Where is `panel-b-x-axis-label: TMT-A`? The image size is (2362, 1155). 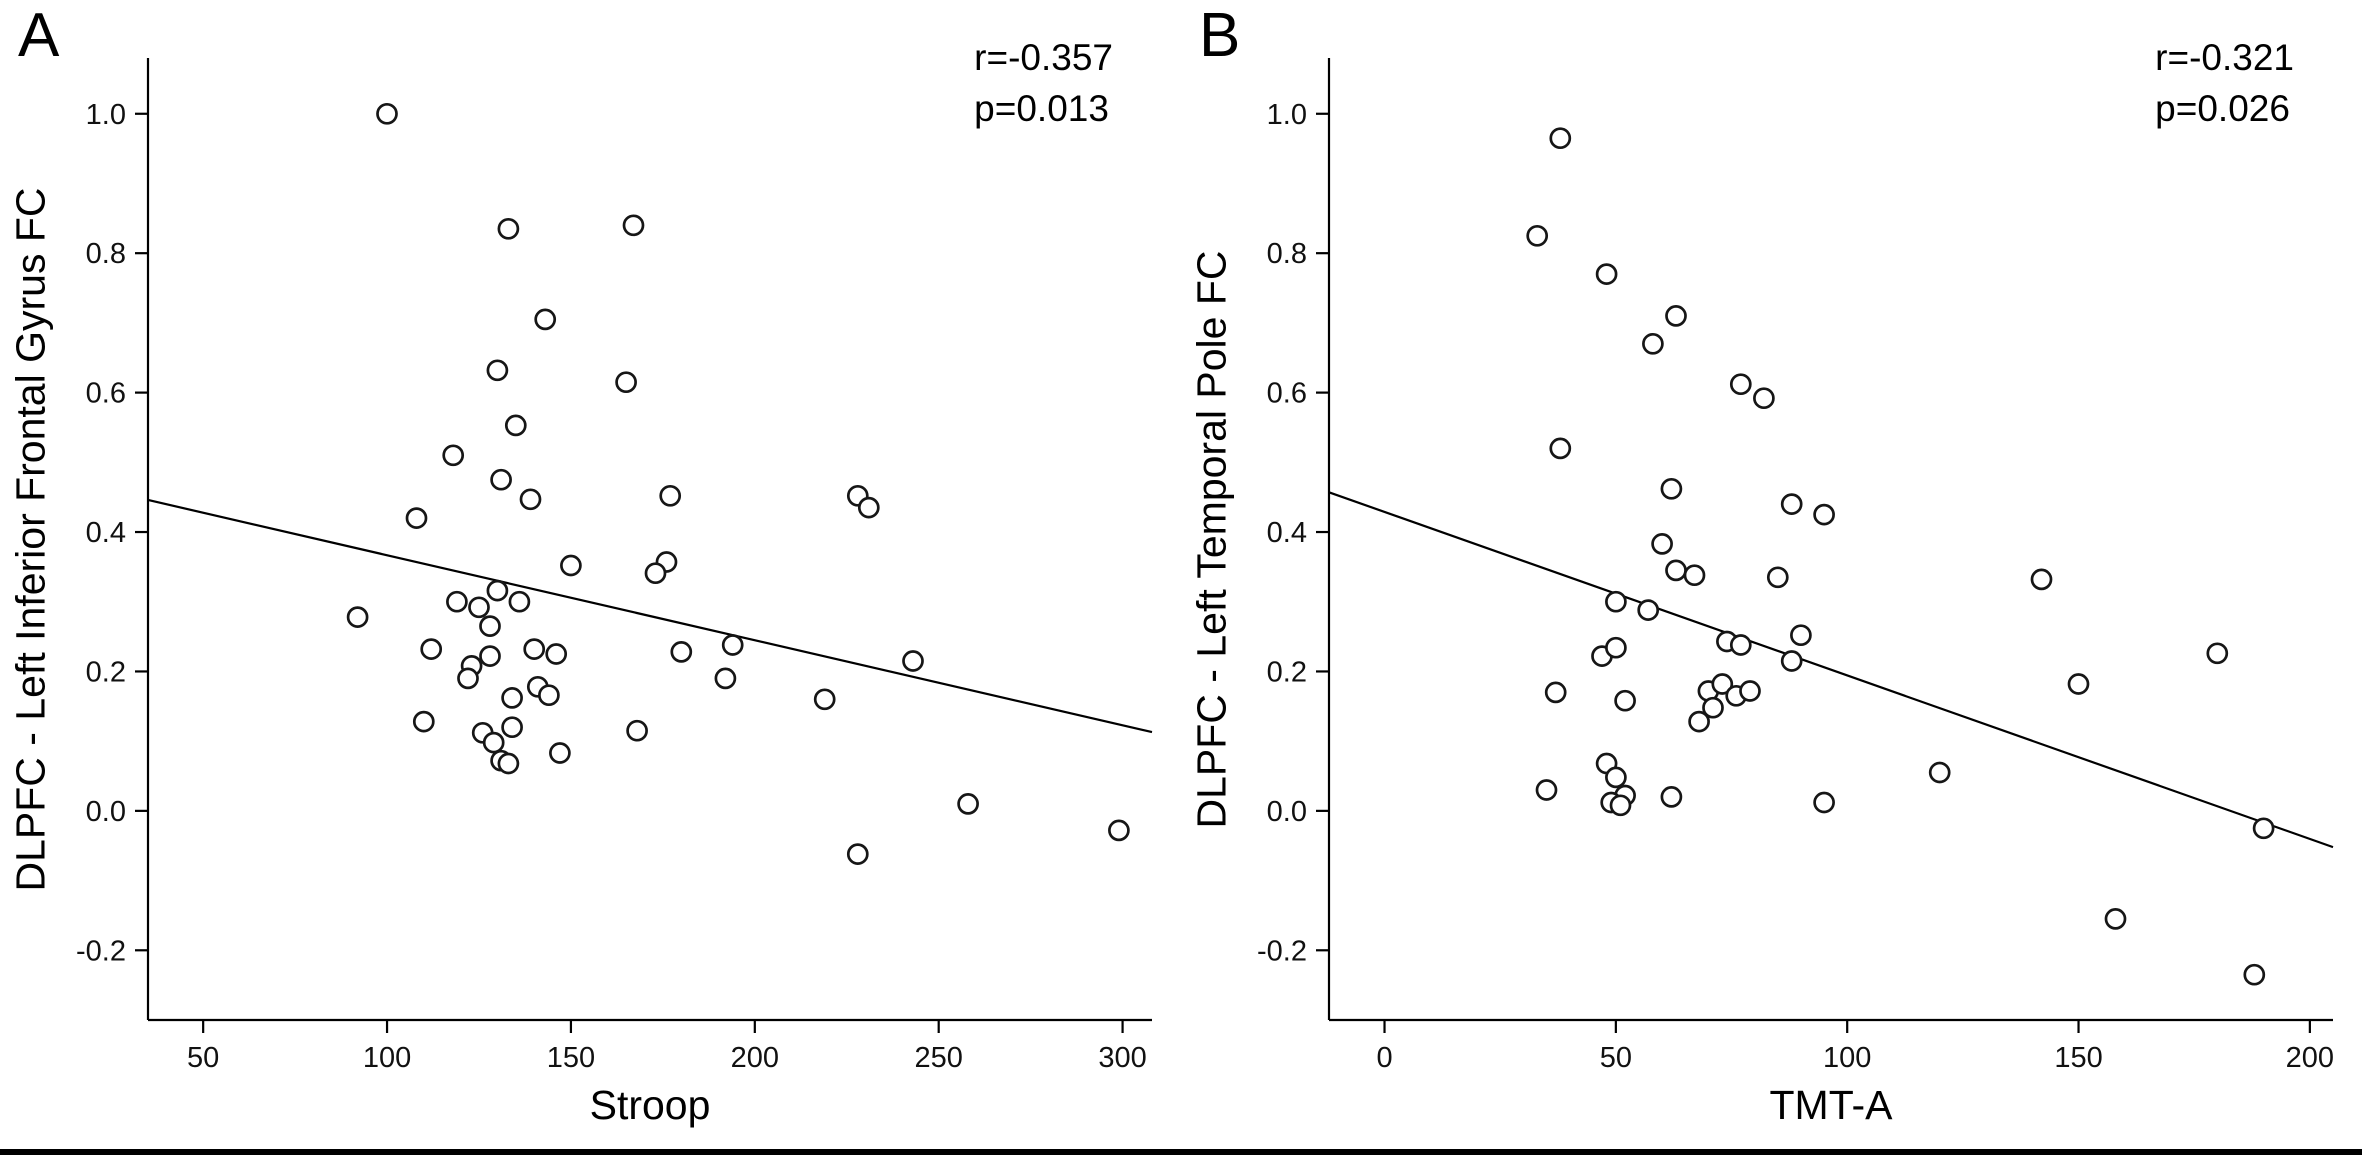
panel-b-x-axis-label: TMT-A is located at coordinates (1831, 1105).